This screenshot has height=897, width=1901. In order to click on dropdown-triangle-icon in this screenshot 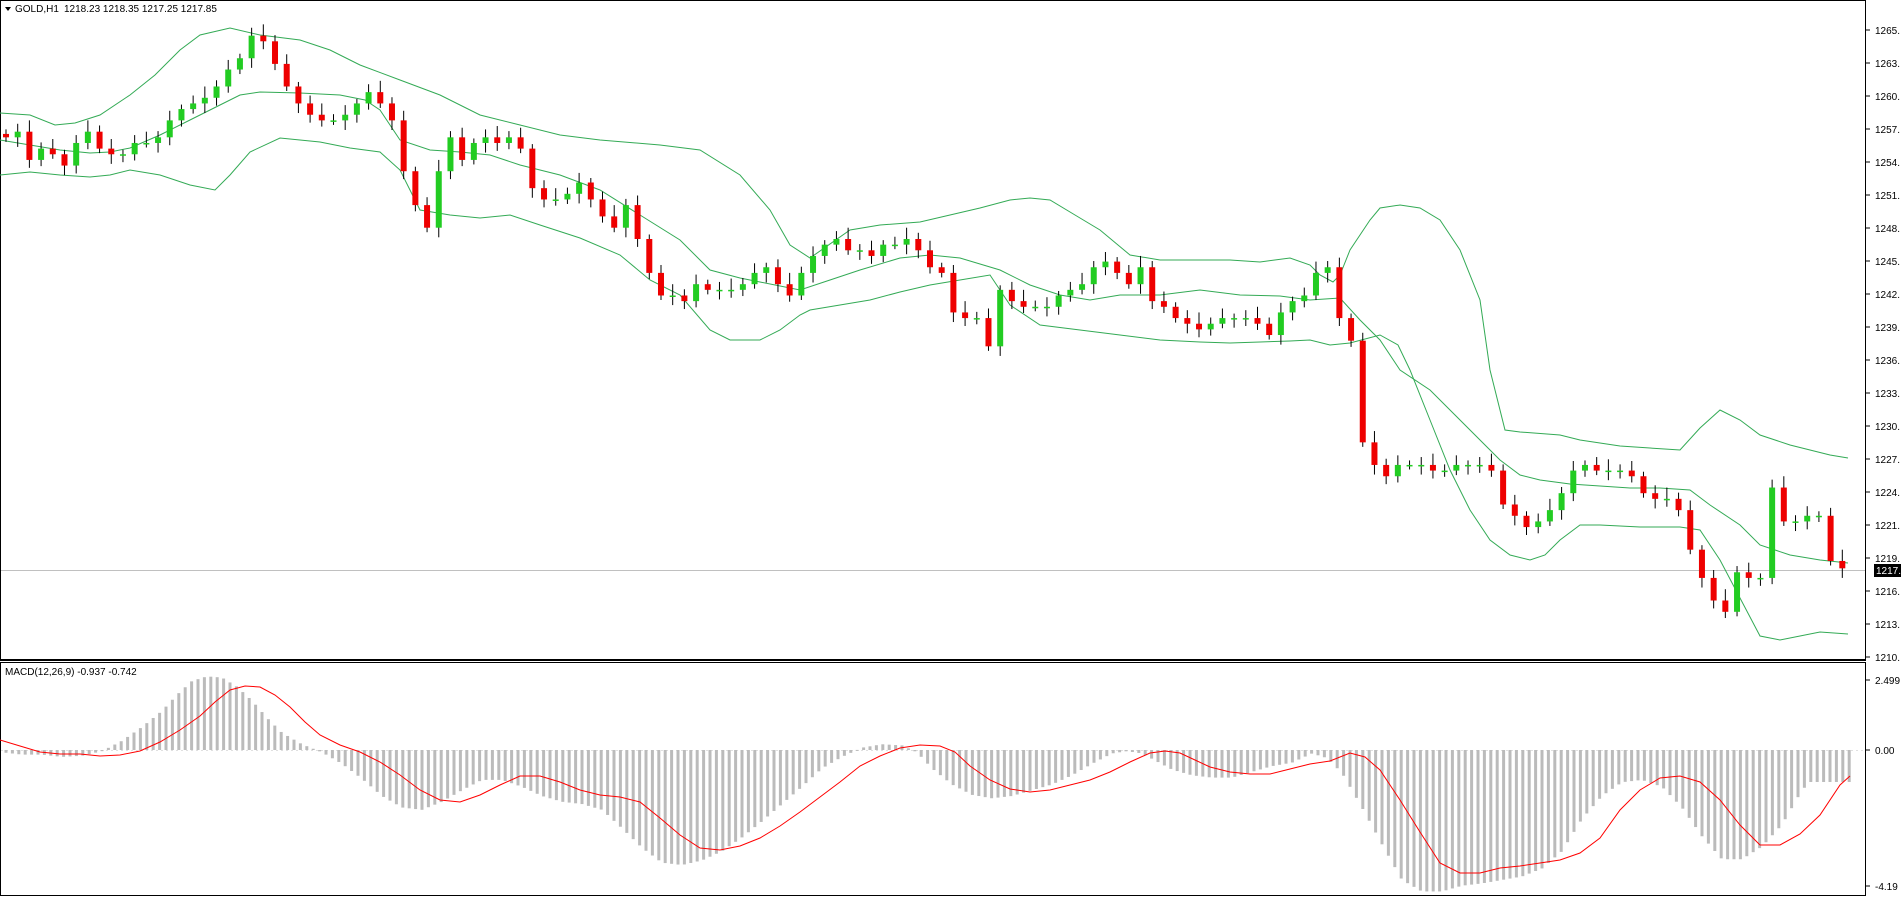, I will do `click(8, 9)`.